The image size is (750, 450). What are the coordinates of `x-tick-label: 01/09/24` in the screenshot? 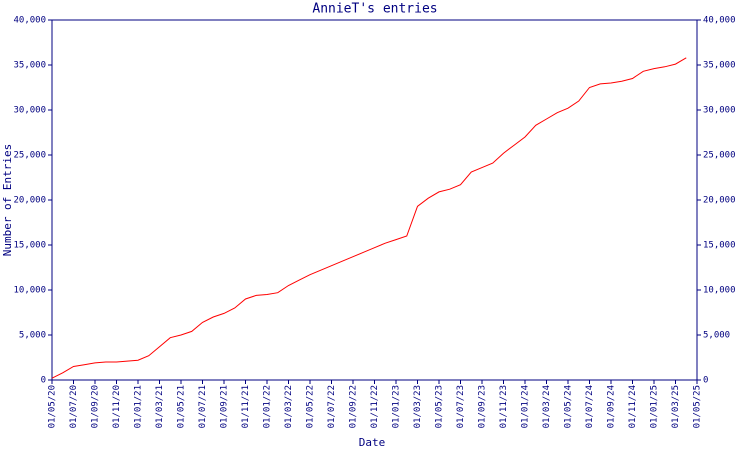 It's located at (612, 406).